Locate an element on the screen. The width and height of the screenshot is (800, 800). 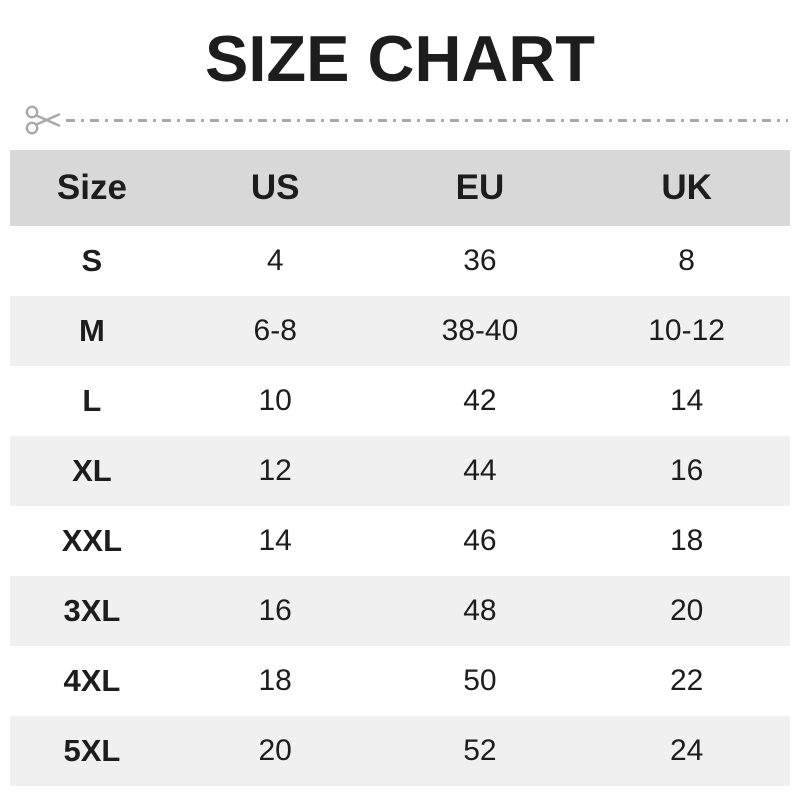
value-cell: 44 is located at coordinates (480, 470).